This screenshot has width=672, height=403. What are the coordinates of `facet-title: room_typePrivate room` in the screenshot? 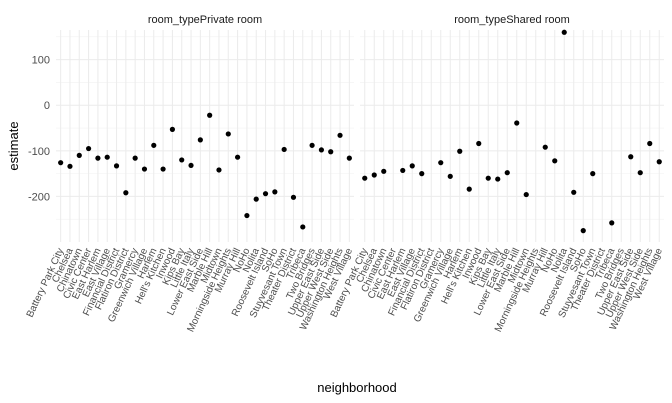 It's located at (205, 20).